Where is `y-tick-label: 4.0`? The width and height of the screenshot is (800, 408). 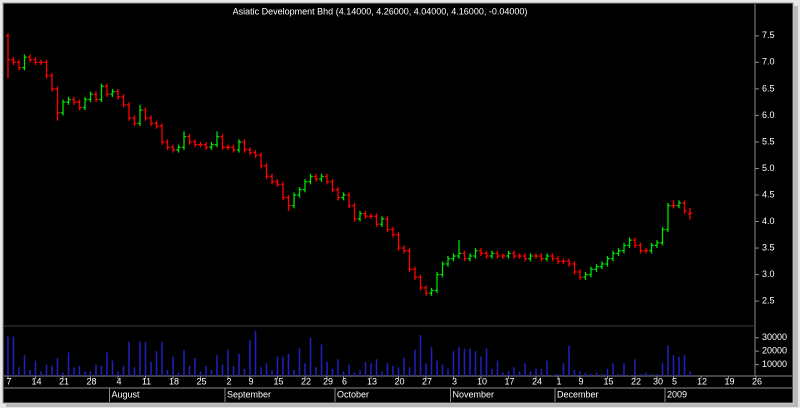
y-tick-label: 4.0 is located at coordinates (768, 221).